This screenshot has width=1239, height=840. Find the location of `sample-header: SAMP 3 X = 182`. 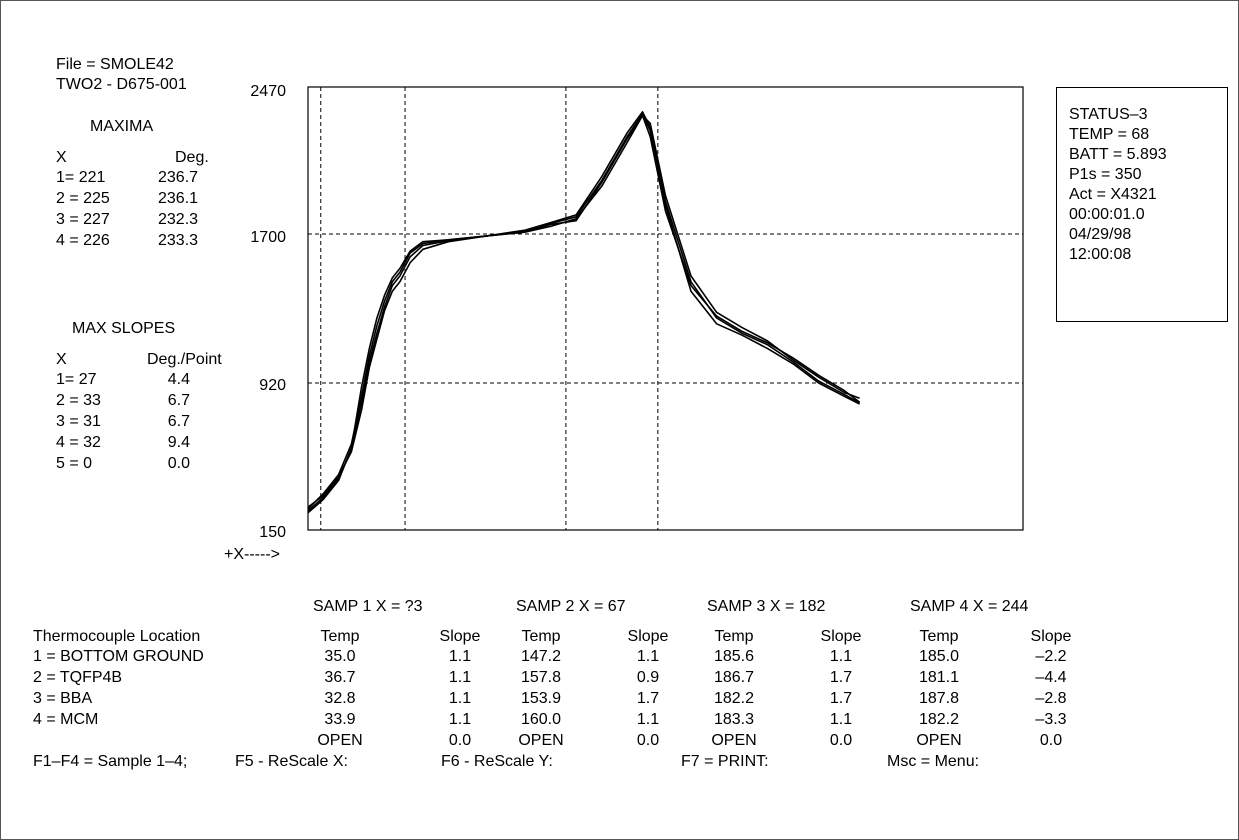

sample-header: SAMP 3 X = 182 is located at coordinates (766, 606).